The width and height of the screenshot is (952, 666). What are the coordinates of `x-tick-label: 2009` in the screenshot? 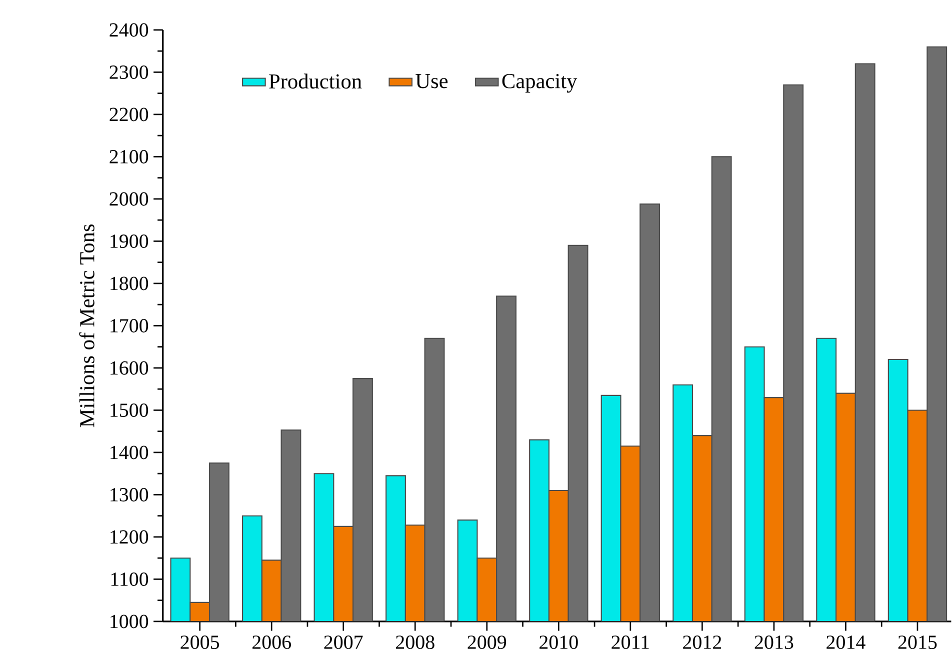 It's located at (487, 642).